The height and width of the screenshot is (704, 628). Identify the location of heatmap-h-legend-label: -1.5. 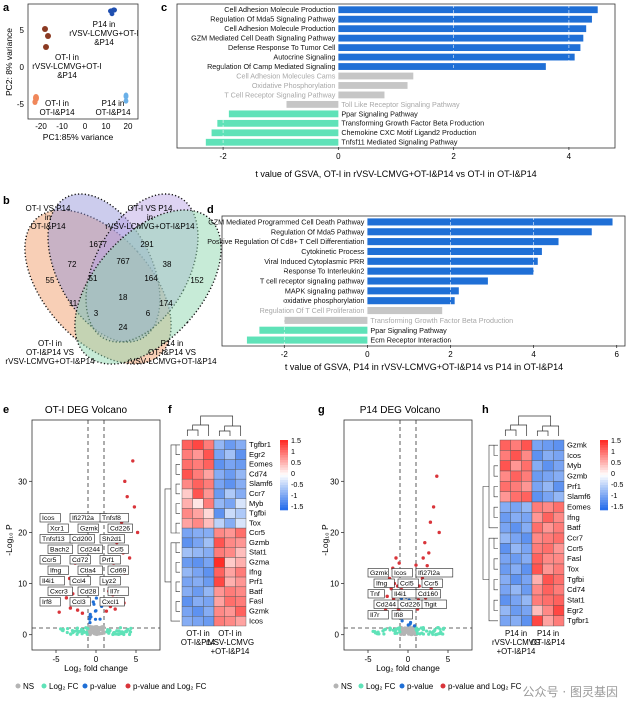
(617, 506).